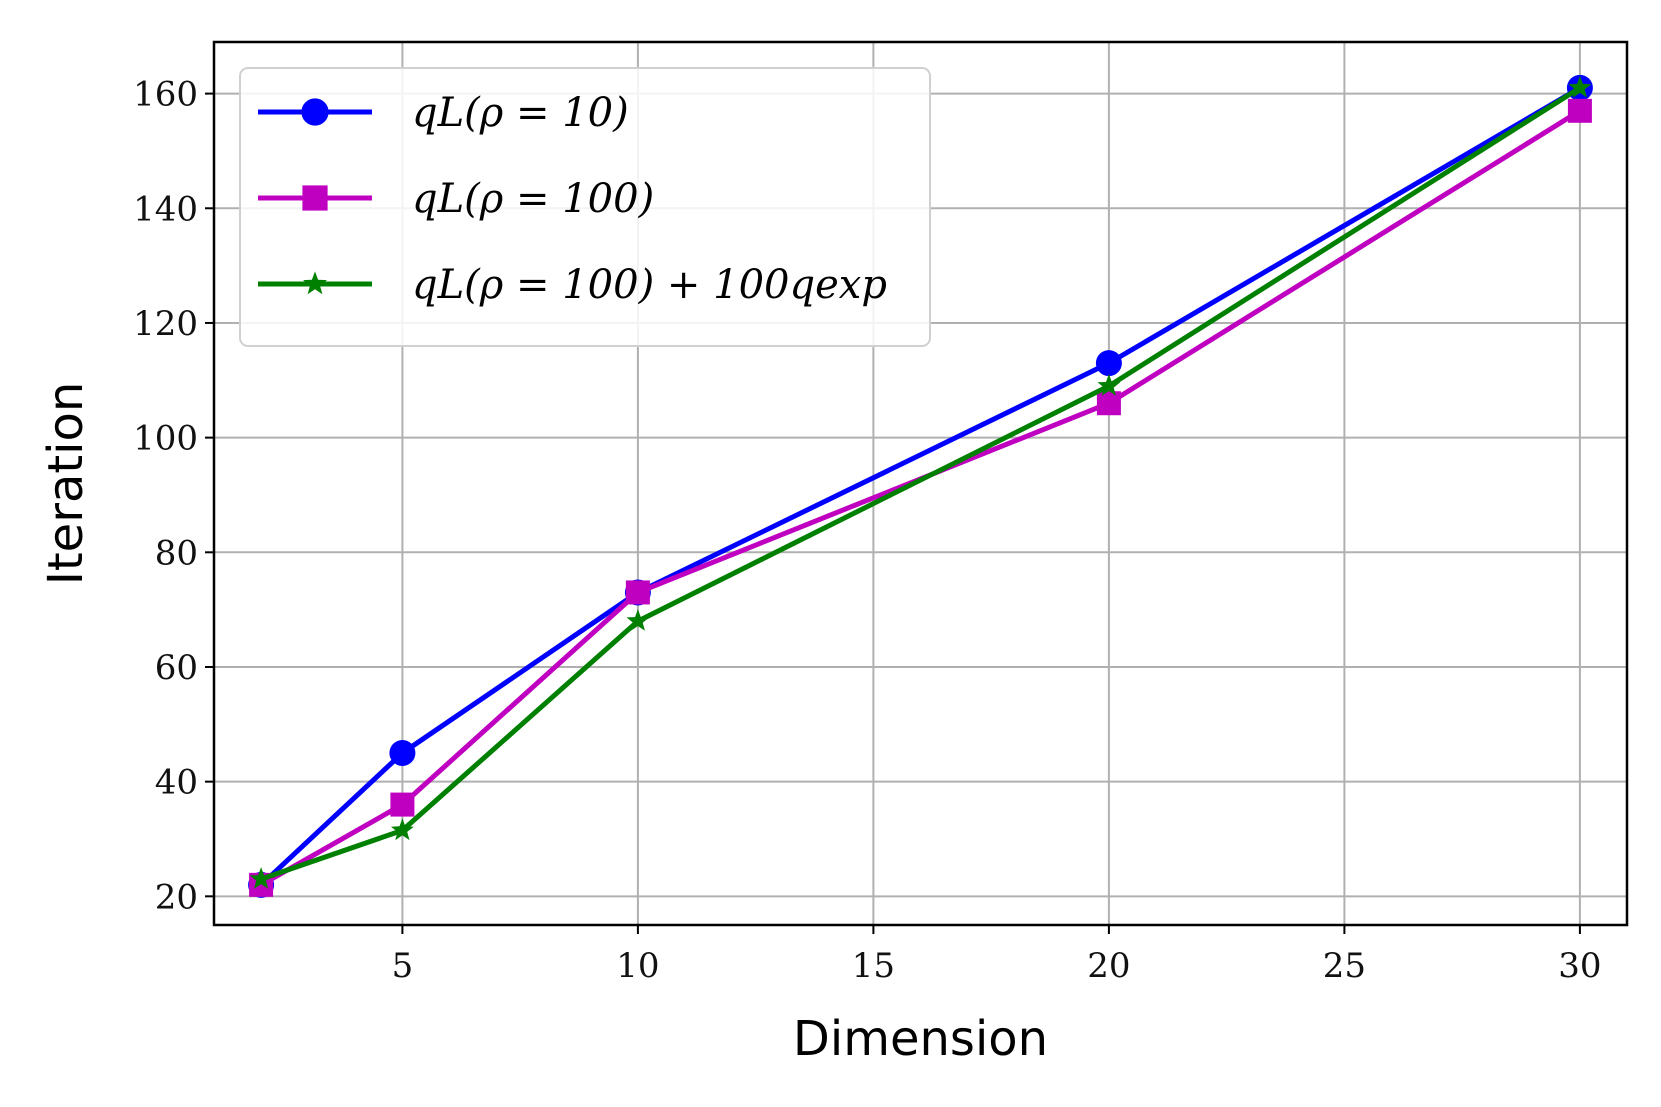 This screenshot has width=1661, height=1107. I want to click on legend-box, so click(585, 207).